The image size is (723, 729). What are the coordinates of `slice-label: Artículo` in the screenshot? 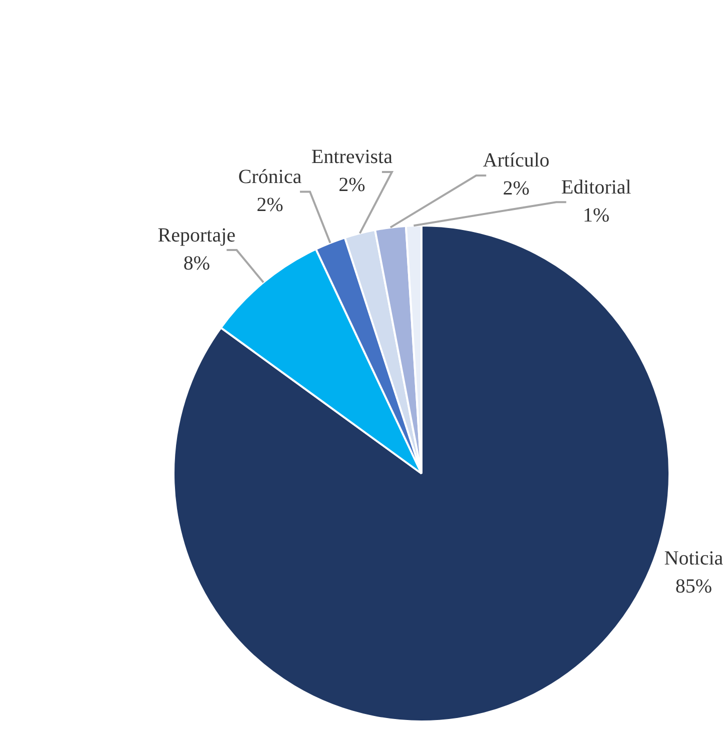 It's located at (516, 161).